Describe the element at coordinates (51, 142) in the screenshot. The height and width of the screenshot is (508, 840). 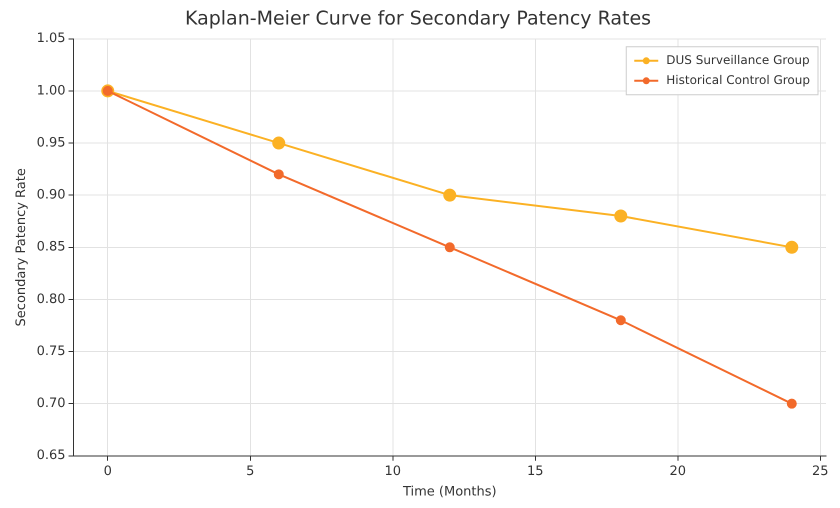
I see `y-tick-label: 0.95` at that location.